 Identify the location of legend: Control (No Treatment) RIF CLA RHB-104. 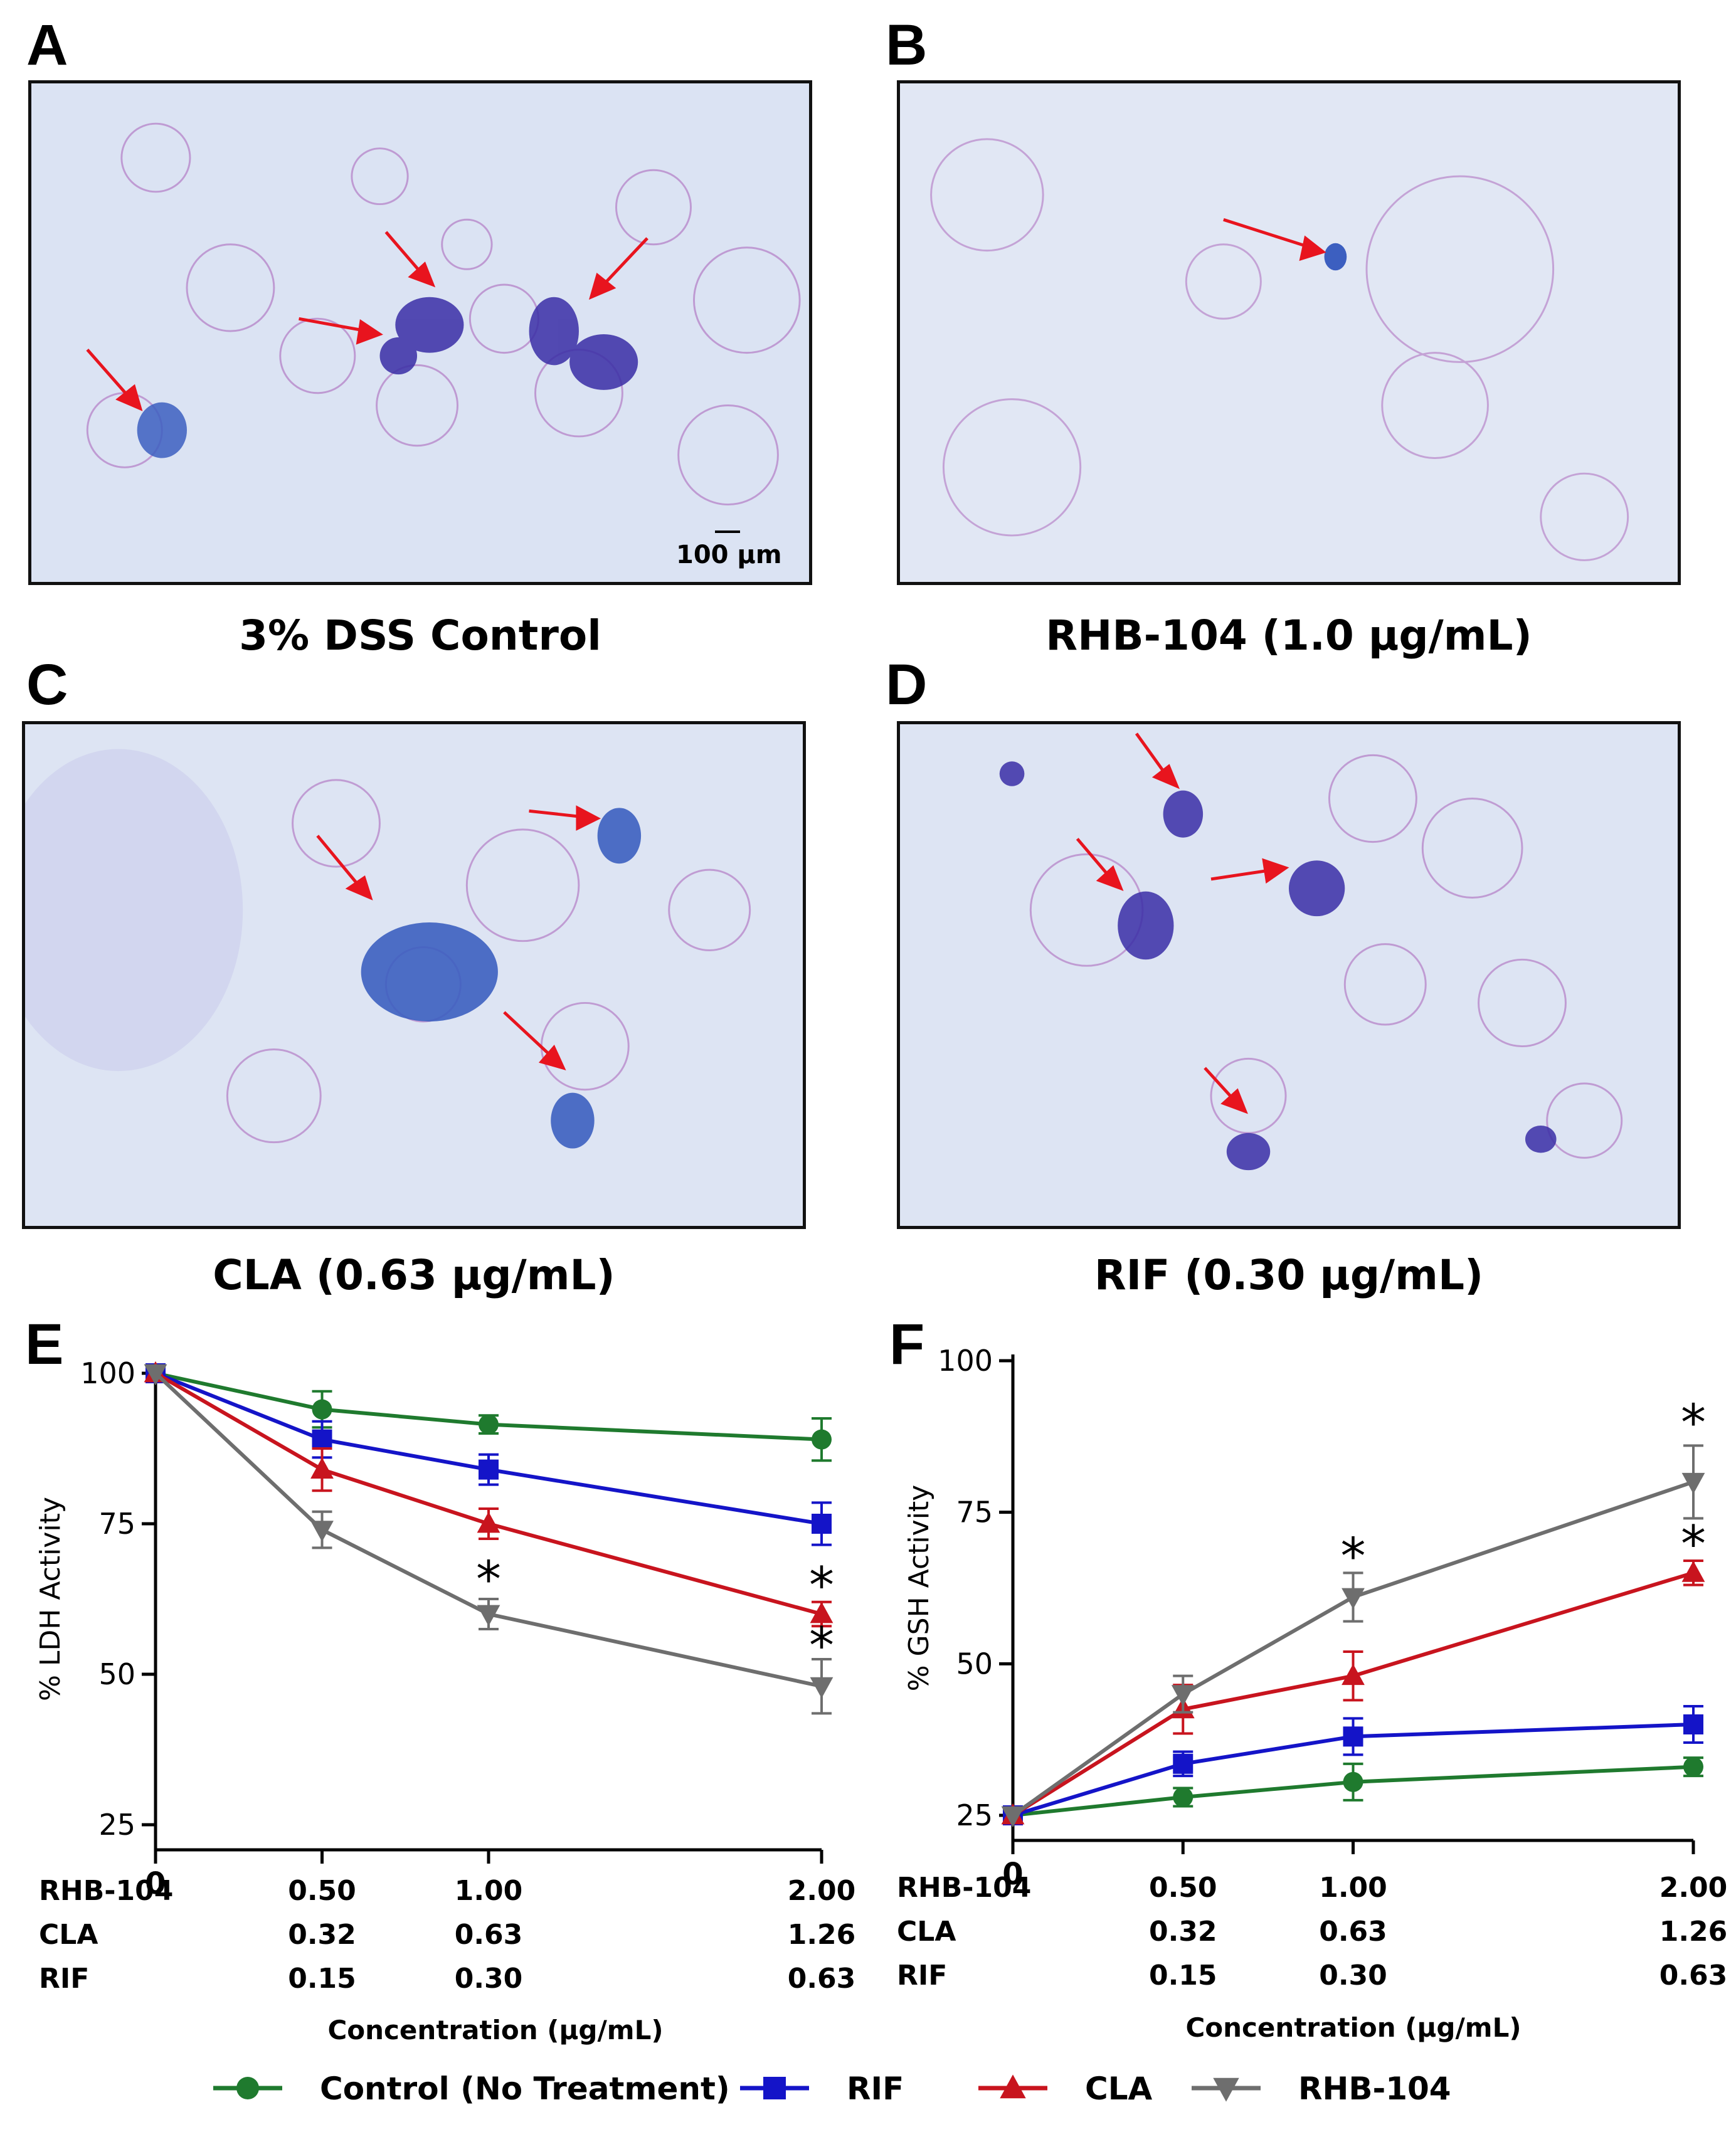
(832, 2089).